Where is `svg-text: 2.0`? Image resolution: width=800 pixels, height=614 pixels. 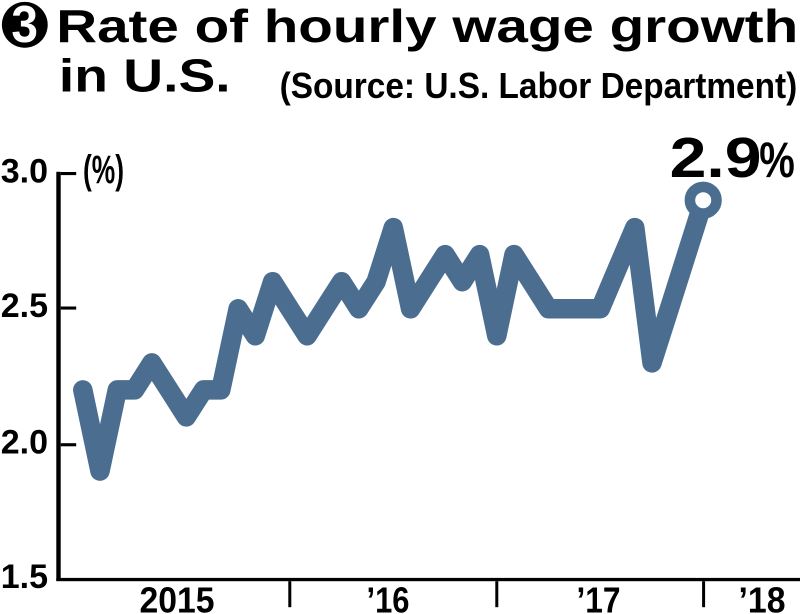 svg-text: 2.0 is located at coordinates (24, 443).